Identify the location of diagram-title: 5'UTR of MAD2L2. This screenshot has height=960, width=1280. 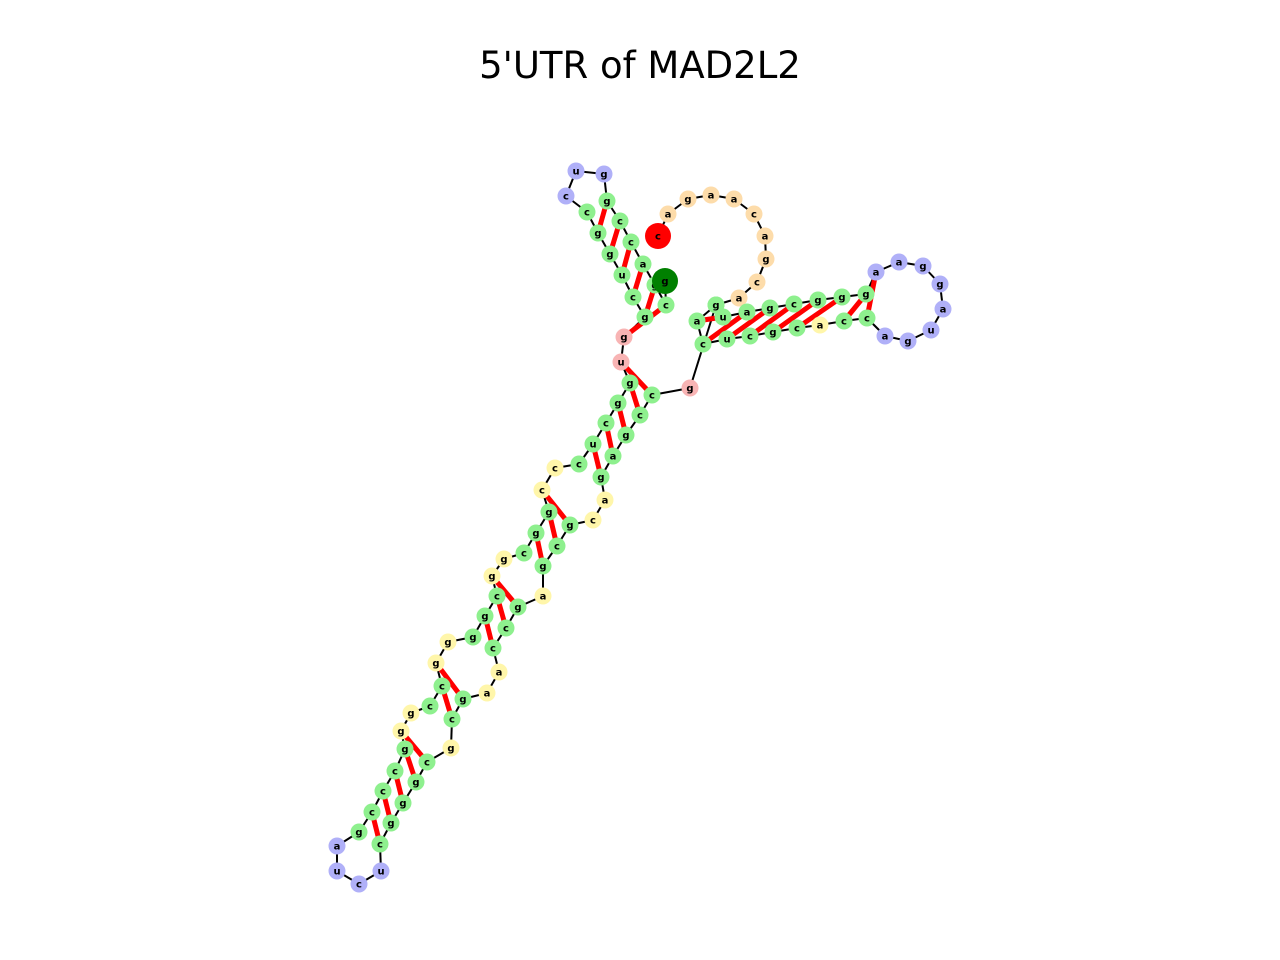
(640, 65).